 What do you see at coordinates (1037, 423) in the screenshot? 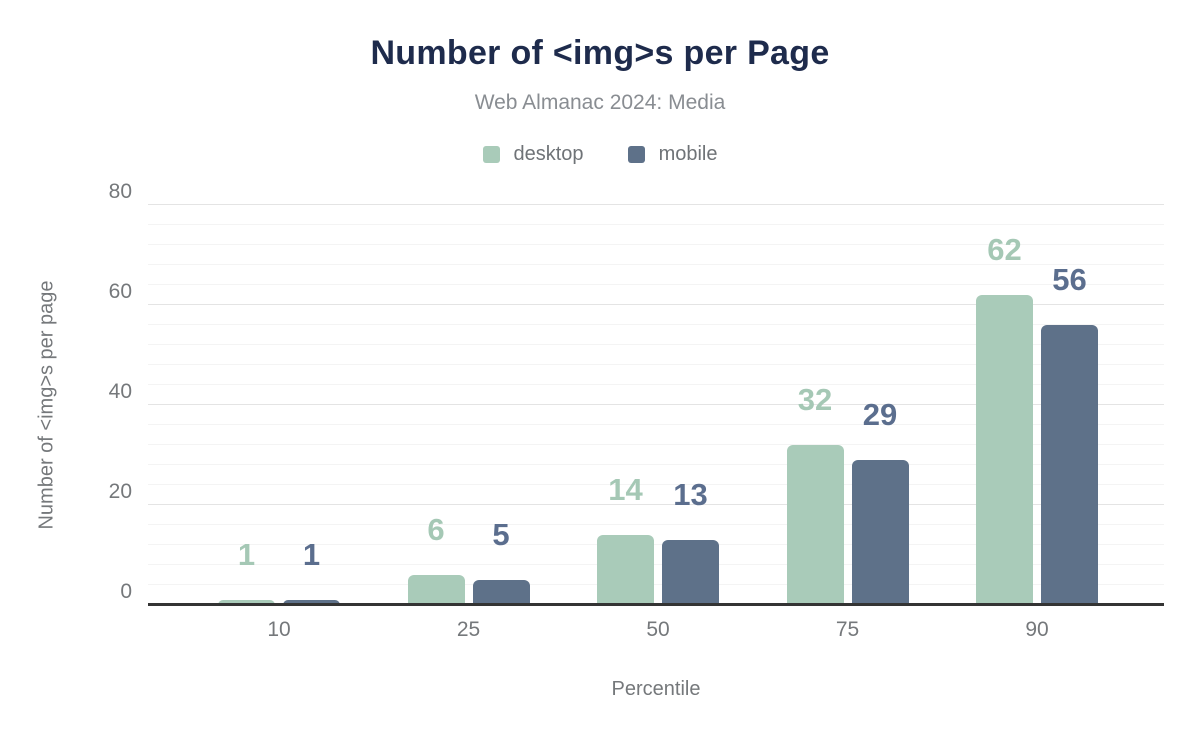
I see `bar-group-90: 62 56 90` at bounding box center [1037, 423].